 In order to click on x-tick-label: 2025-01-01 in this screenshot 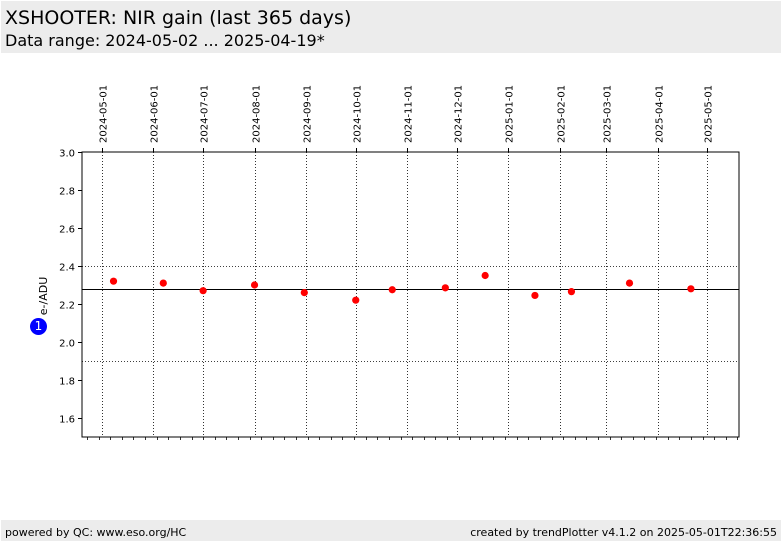, I will do `click(510, 114)`.